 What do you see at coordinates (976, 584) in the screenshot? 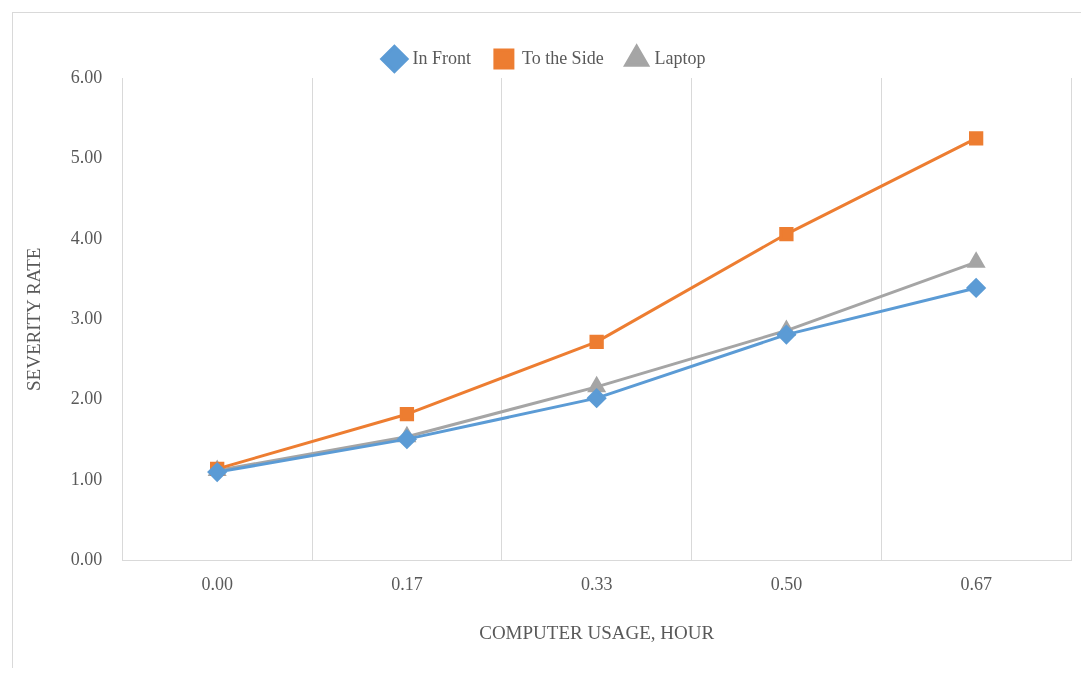
I see `x-tick-label: 0.67` at bounding box center [976, 584].